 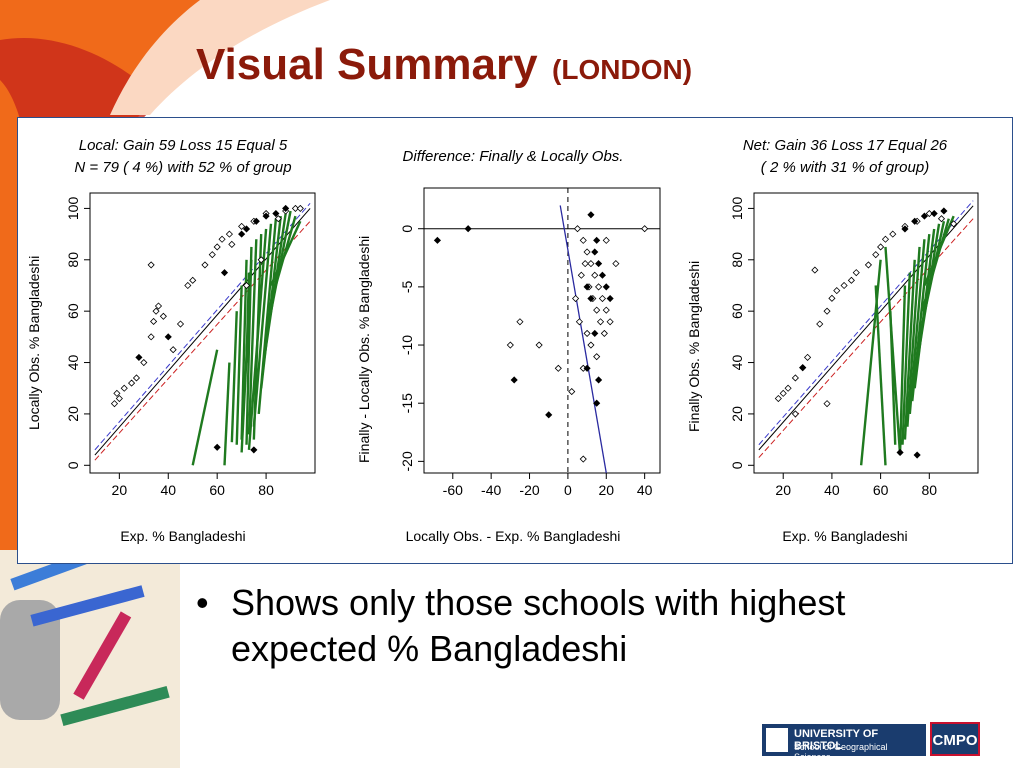 I want to click on x-tick-label: -20, so click(x=529, y=490).